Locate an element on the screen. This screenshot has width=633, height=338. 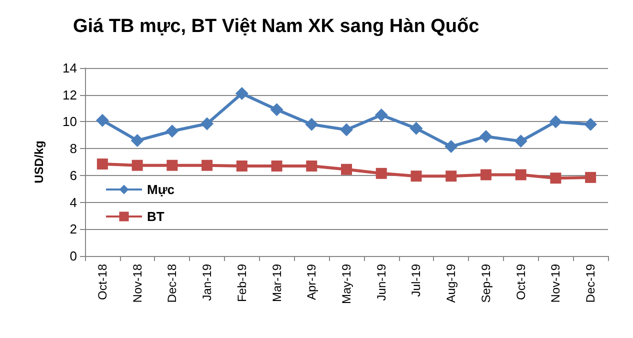
x-tick-label: Jul-19 is located at coordinates (416, 280).